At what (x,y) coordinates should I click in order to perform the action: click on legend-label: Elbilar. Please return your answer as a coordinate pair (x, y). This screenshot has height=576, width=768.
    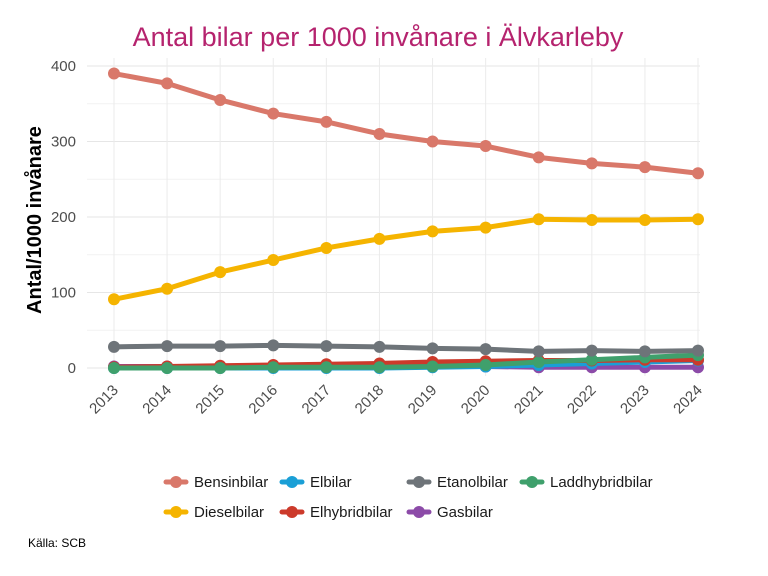
    Looking at the image, I should click on (331, 482).